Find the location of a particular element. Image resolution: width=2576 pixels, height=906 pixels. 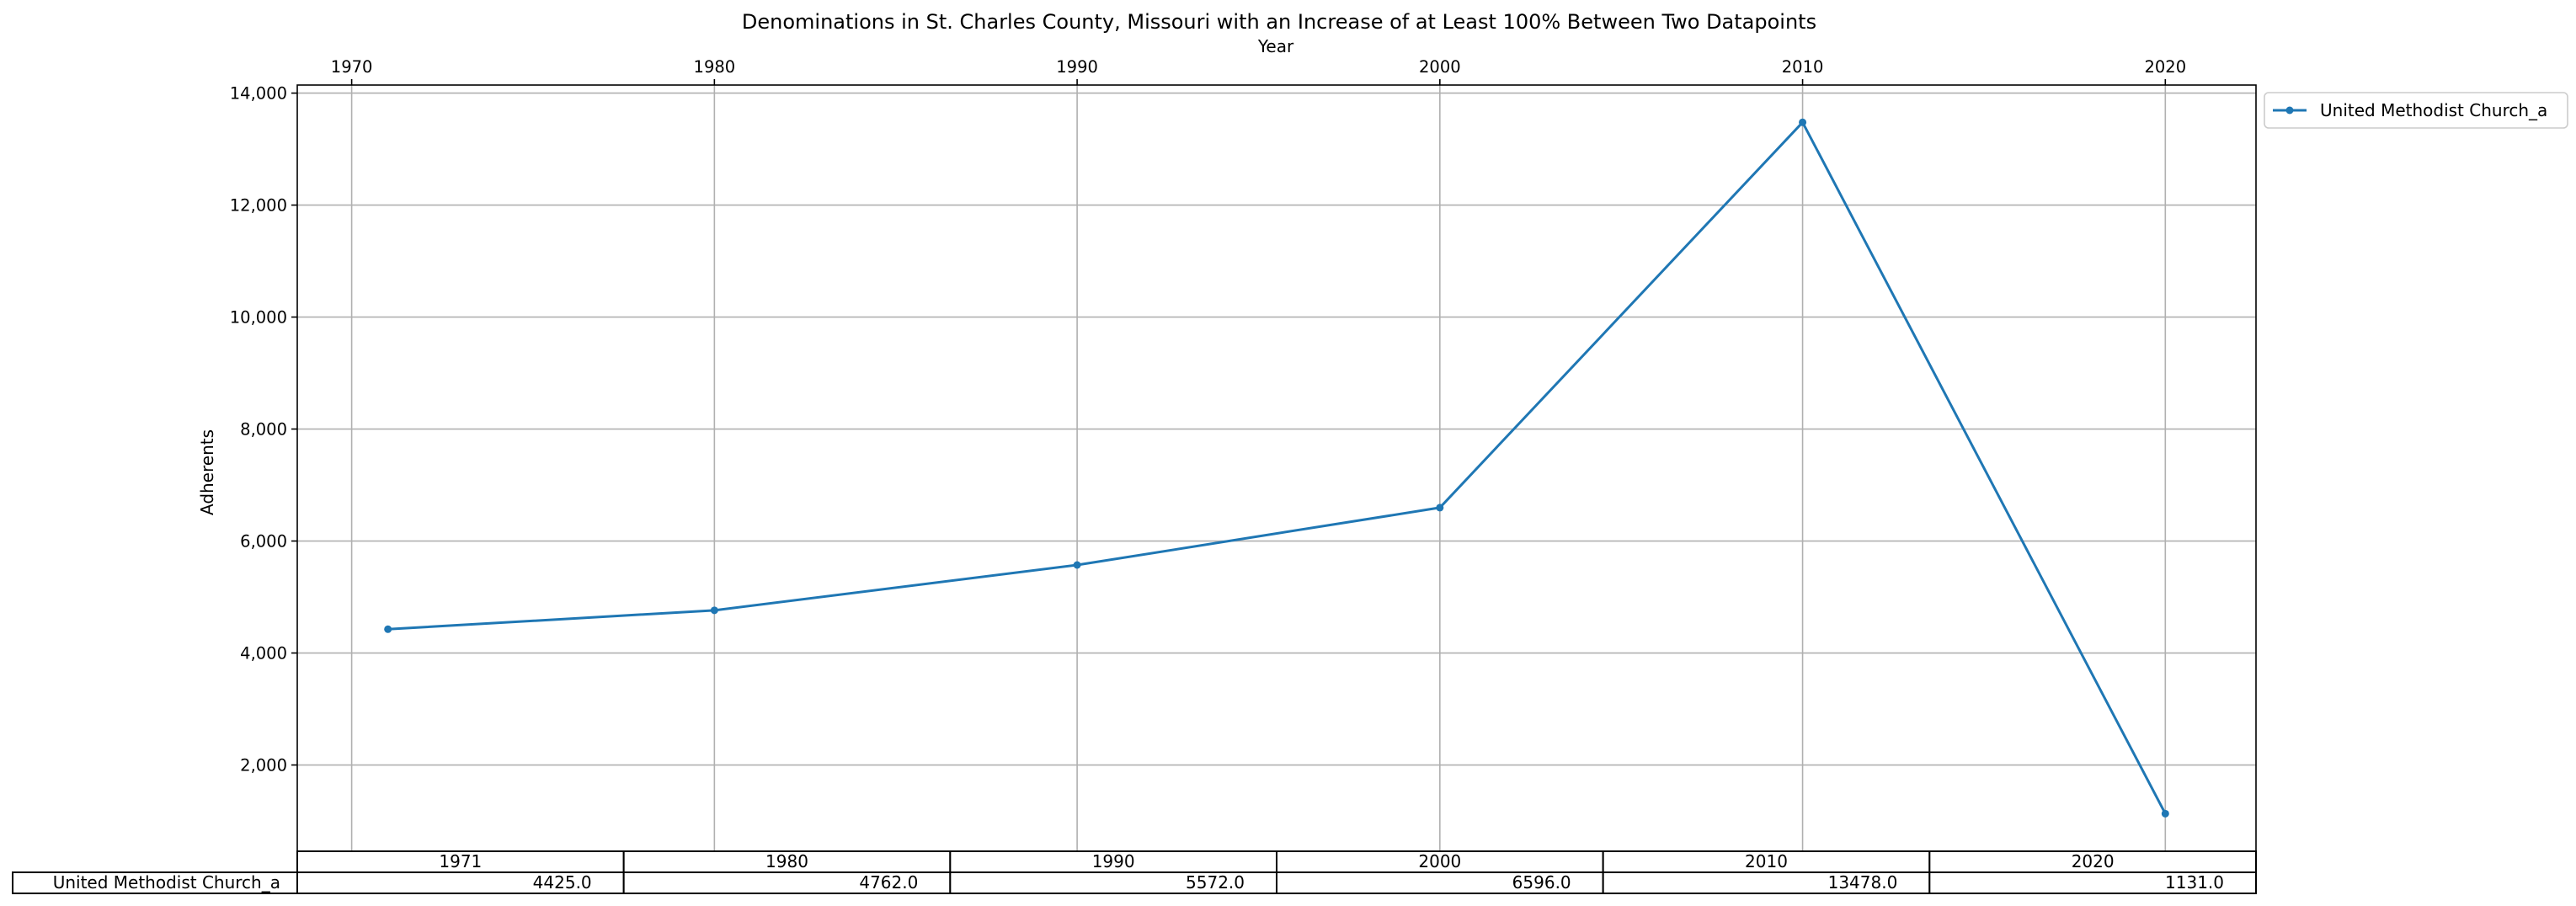

table-row-label-cell is located at coordinates (155, 882).